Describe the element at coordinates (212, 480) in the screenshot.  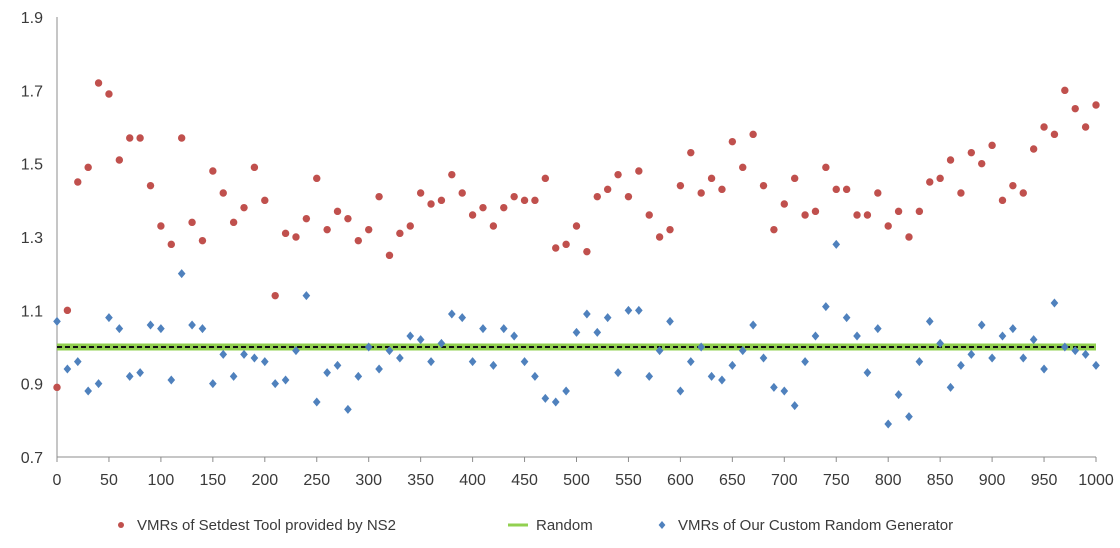
I see `x-tick-label: 150` at that location.